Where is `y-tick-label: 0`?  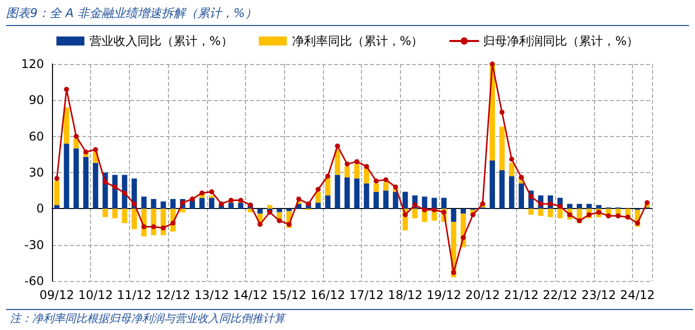 y-tick-label: 0 is located at coordinates (40, 209).